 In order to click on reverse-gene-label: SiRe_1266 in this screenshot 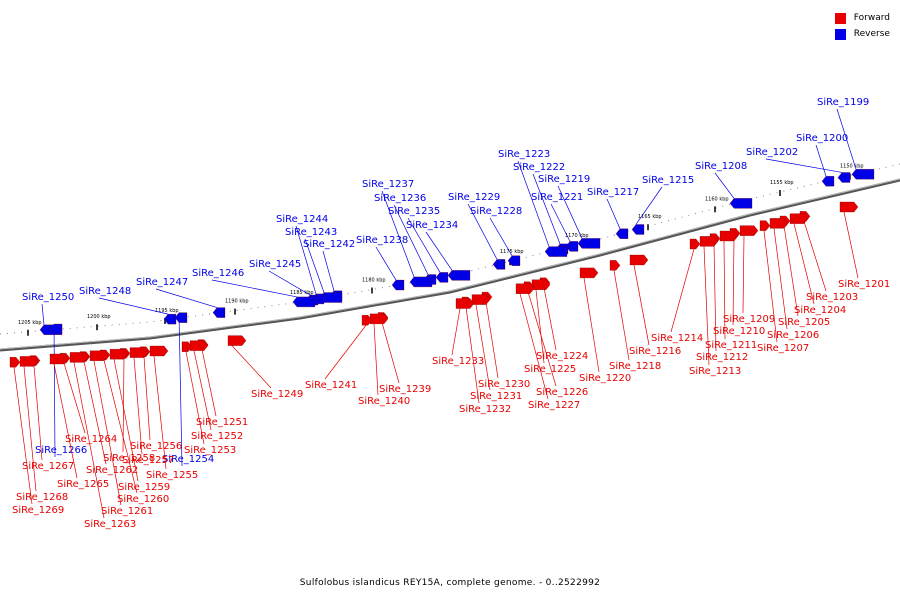, I will do `click(61, 450)`.